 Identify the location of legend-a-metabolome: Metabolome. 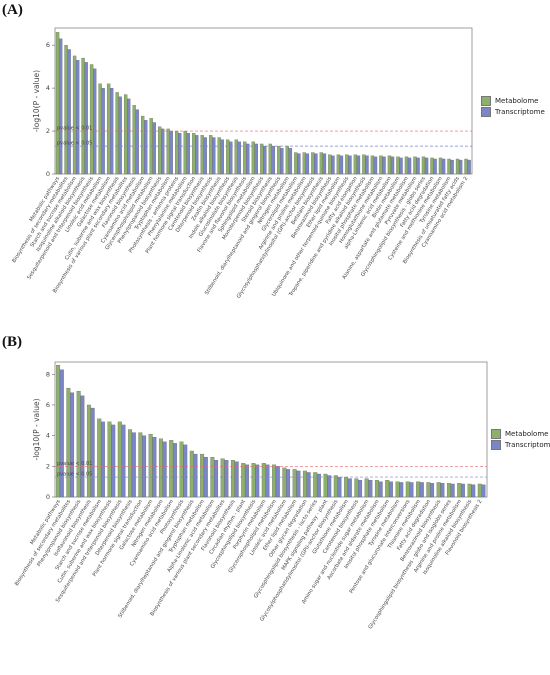
(513, 100).